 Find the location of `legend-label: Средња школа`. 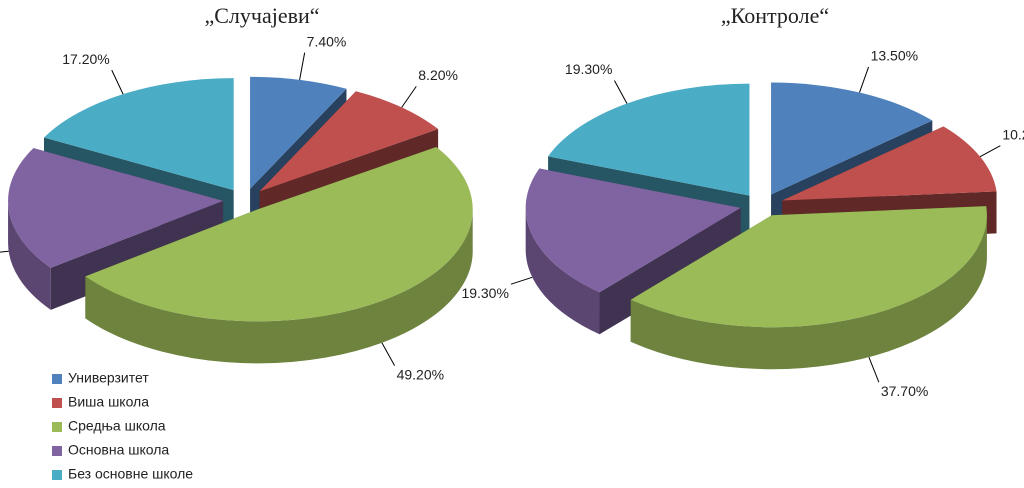

legend-label: Средња школа is located at coordinates (117, 426).